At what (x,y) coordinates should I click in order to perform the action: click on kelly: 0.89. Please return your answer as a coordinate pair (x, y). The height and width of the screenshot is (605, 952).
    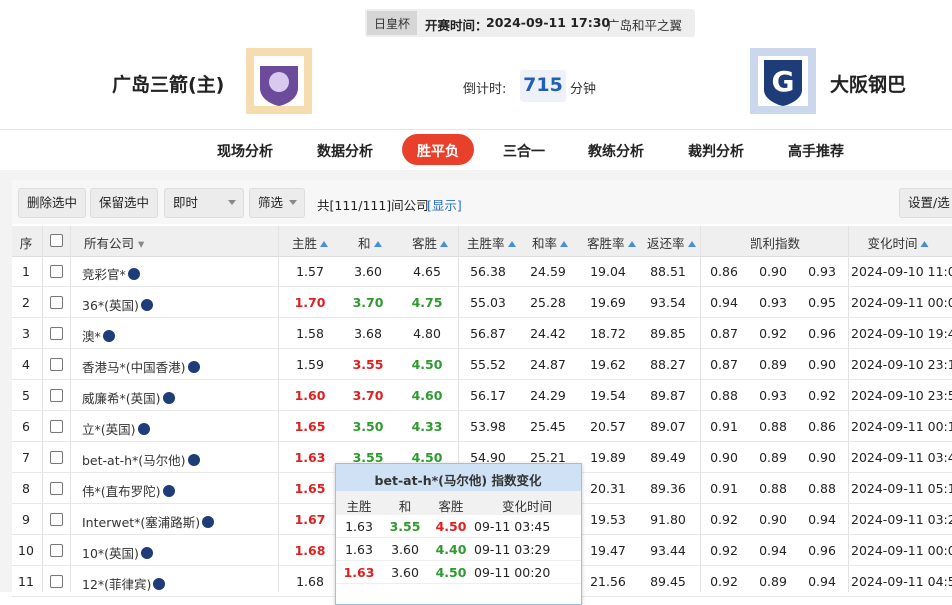
    Looking at the image, I should click on (773, 364).